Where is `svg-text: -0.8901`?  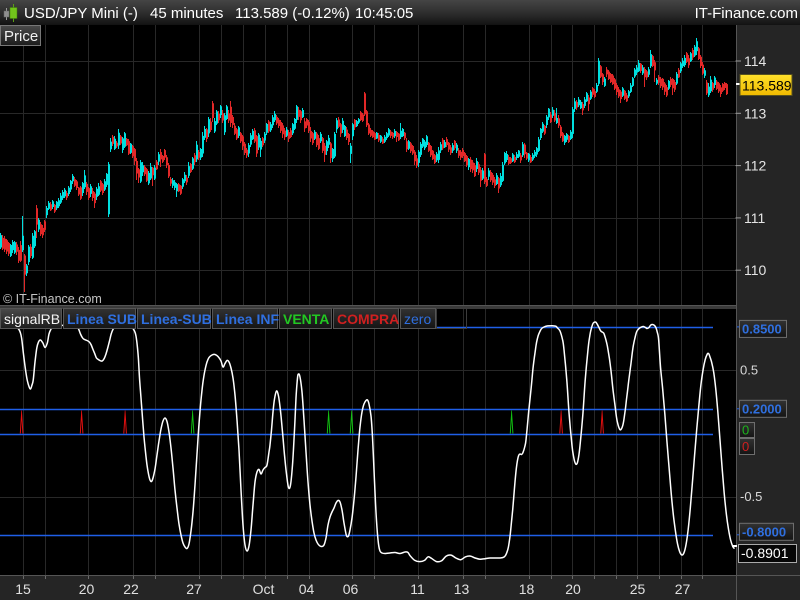 svg-text: -0.8901 is located at coordinates (765, 553).